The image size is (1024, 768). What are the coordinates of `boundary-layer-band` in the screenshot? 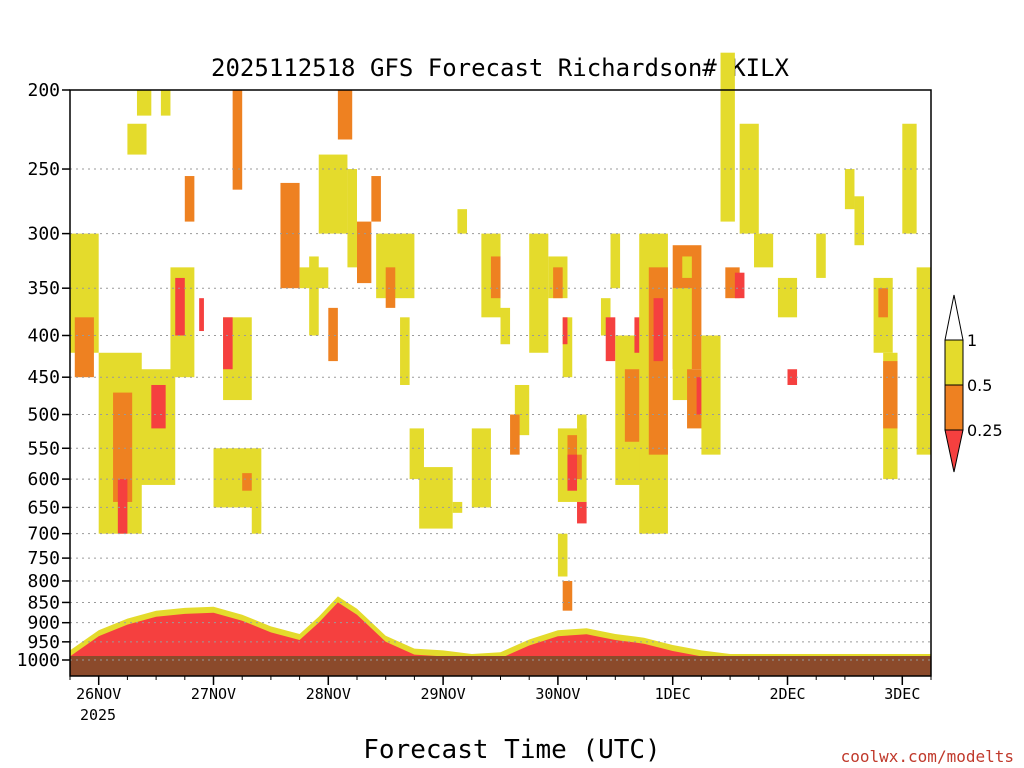 It's located at (500, 636).